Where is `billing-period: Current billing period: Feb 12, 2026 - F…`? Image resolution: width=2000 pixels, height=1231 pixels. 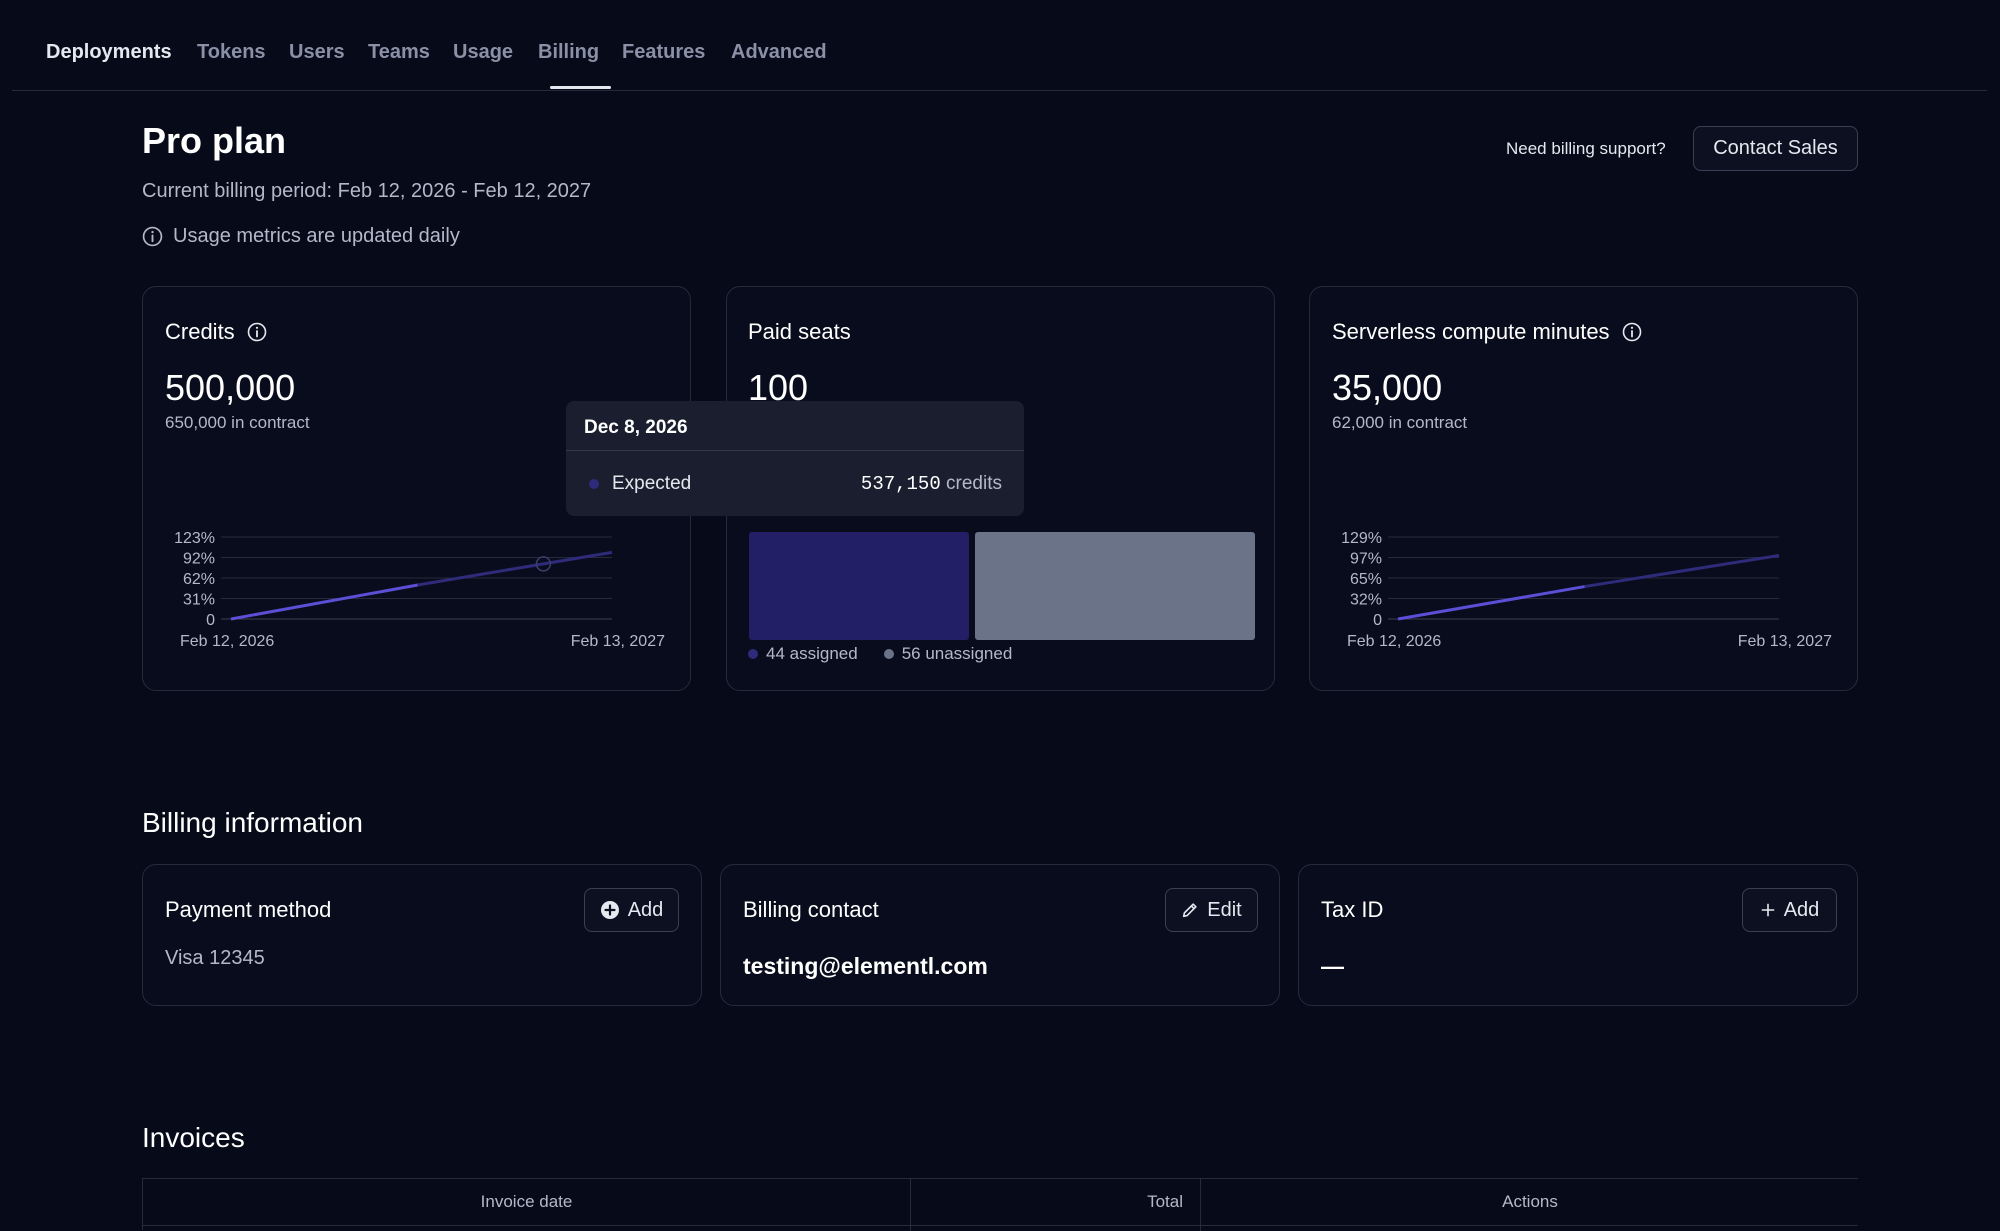
billing-period: Current billing period: Feb 12, 2026 - F… is located at coordinates (367, 191).